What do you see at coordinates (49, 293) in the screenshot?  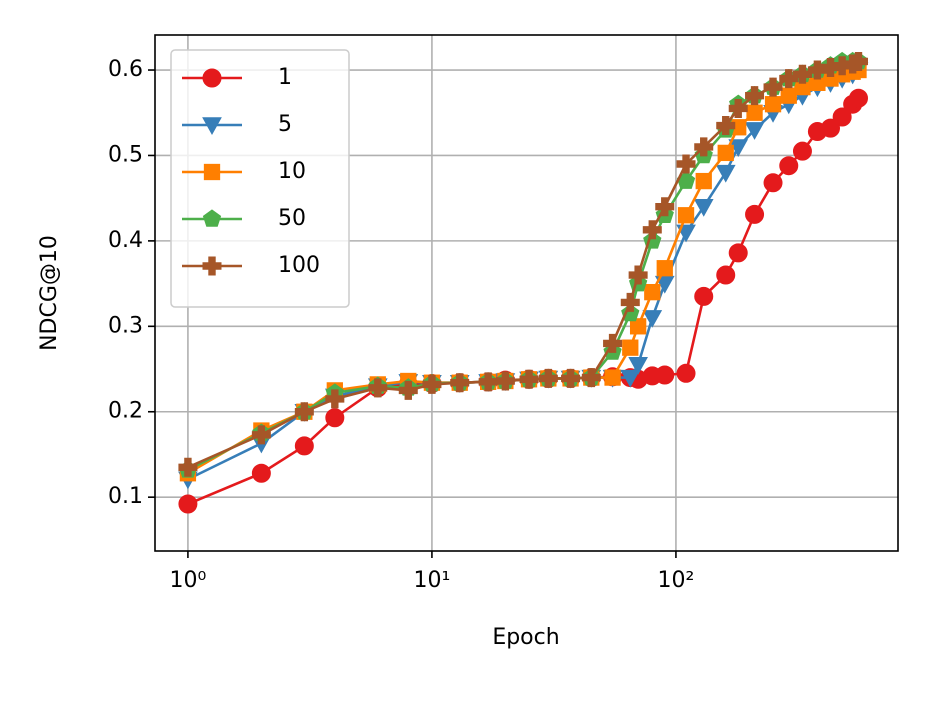 I see `y-axis-label: NDCG@10` at bounding box center [49, 293].